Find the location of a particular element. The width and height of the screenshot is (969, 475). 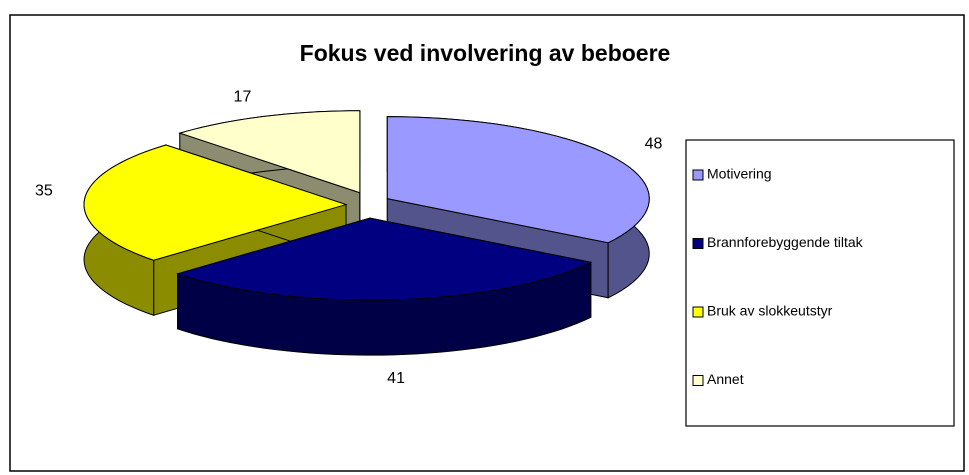

data-label: 17 is located at coordinates (243, 97).